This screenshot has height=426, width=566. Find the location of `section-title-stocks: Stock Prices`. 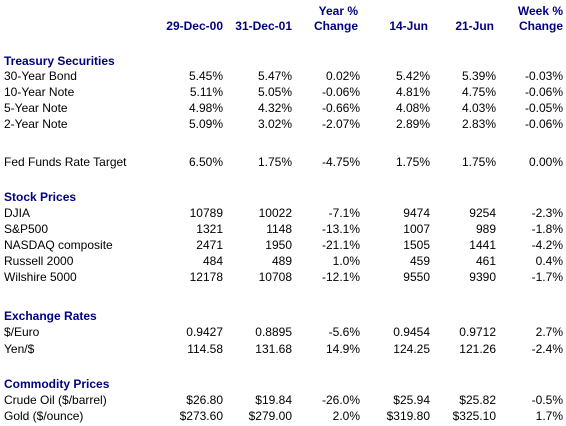

section-title-stocks: Stock Prices is located at coordinates (40, 197).